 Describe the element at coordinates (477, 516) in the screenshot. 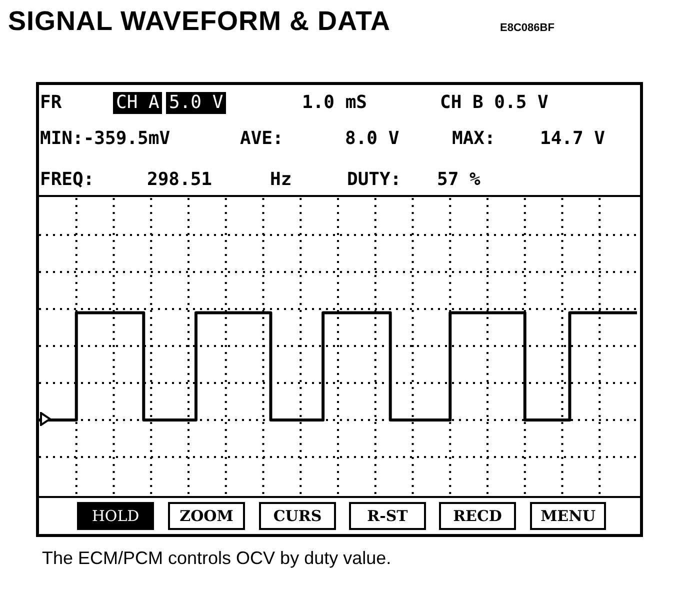

I see `text: RECD` at that location.